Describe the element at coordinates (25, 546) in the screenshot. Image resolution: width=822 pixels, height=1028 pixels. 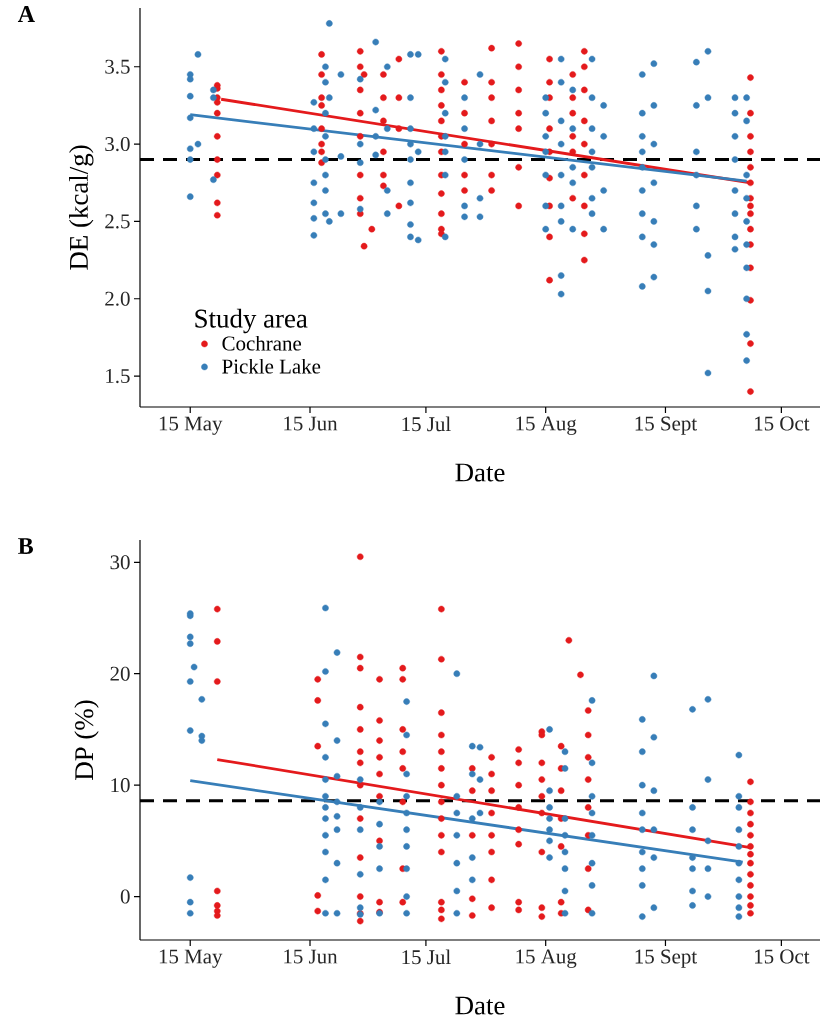
I see `chart-title: B` at that location.